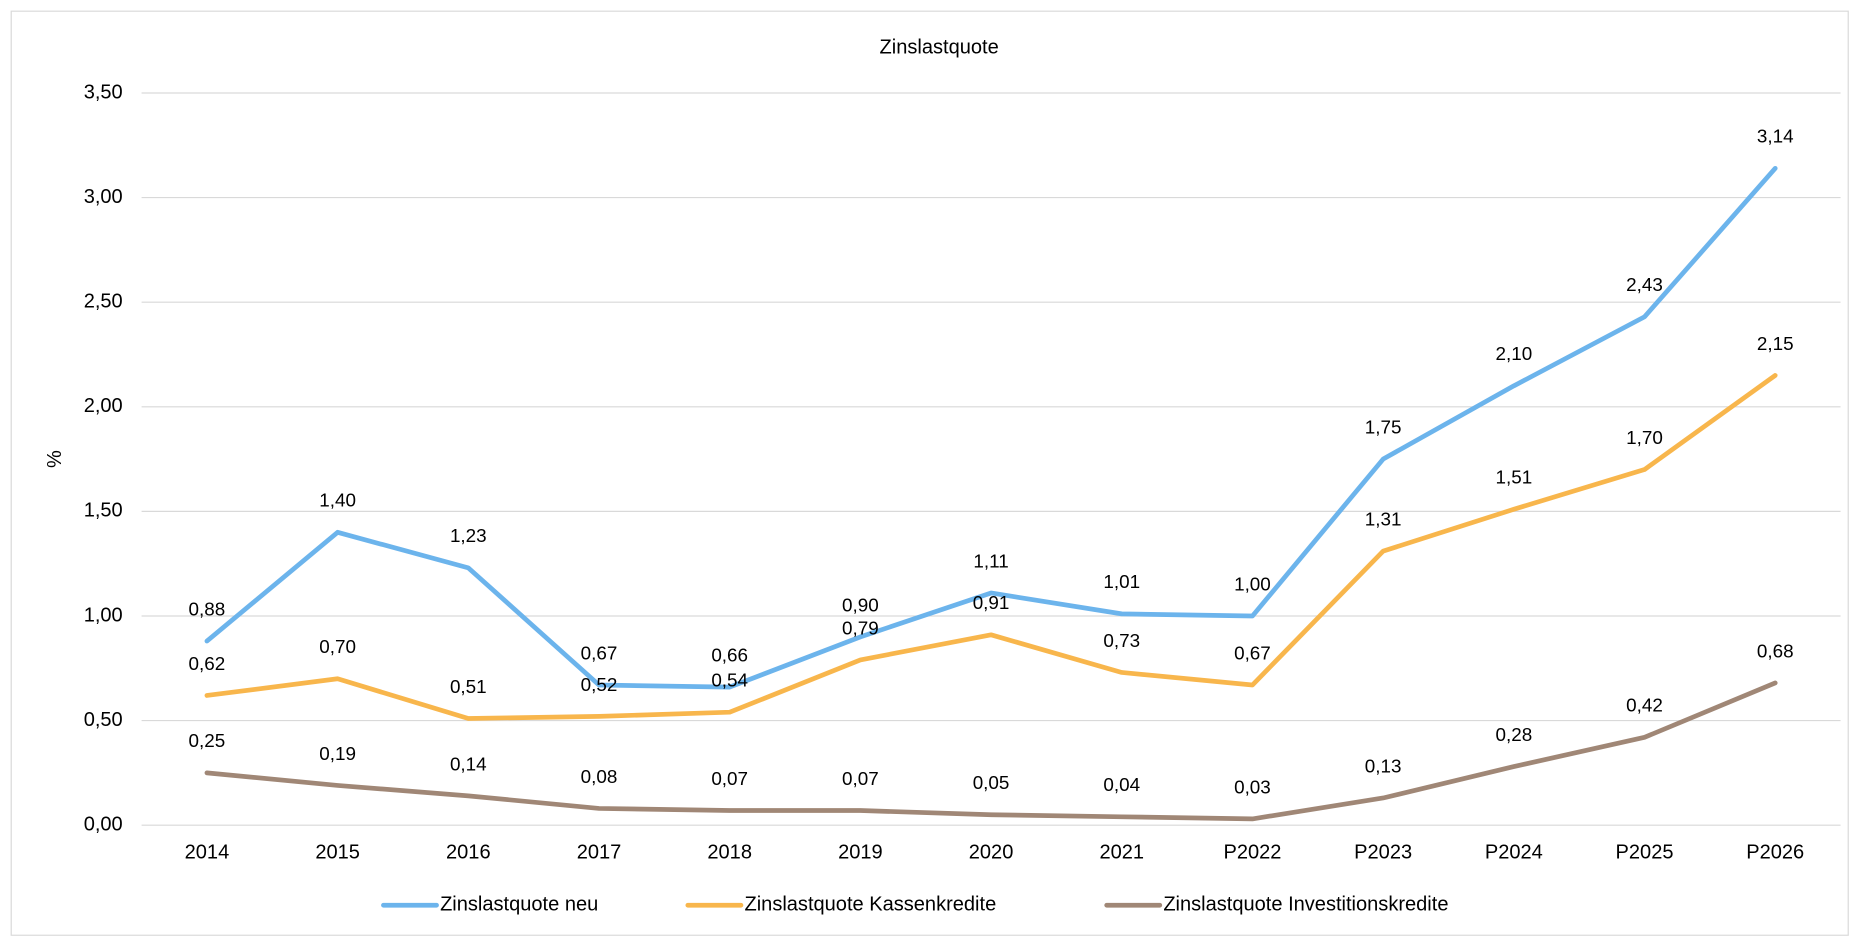  What do you see at coordinates (103, 197) in the screenshot?
I see `y-tick-label: 3,00` at bounding box center [103, 197].